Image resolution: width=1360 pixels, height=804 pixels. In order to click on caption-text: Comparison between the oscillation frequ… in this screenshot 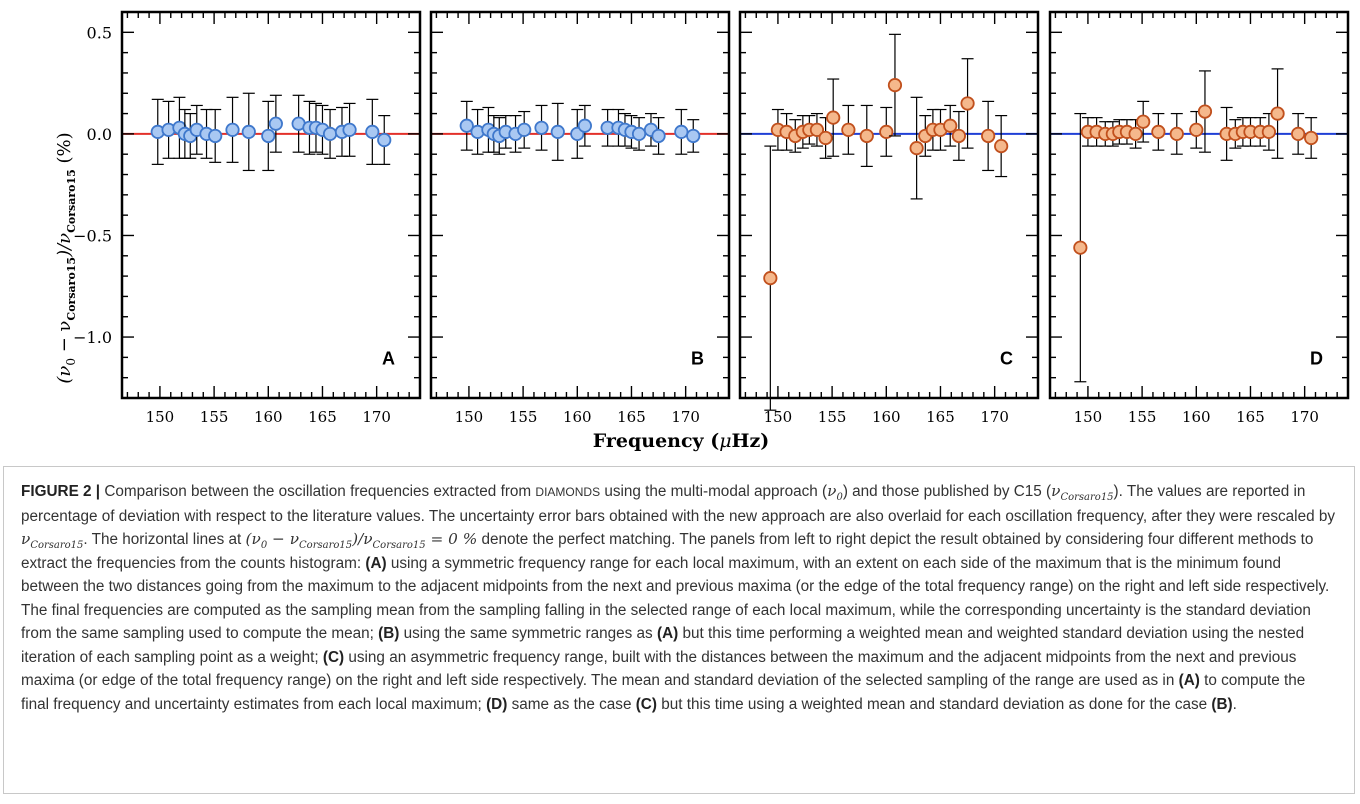, I will do `click(318, 491)`.